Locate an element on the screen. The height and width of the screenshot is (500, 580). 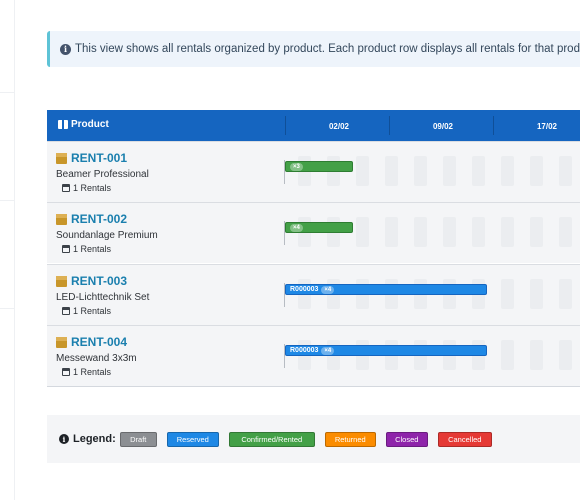
product-name: Messewand 3x3m is located at coordinates (96, 358).